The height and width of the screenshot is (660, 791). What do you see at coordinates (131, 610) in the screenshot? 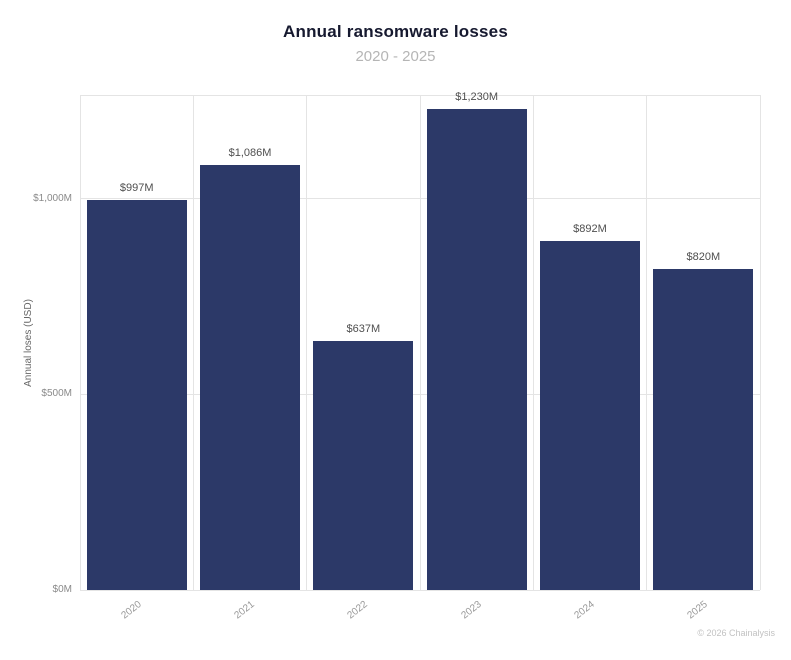
I see `x-tick-label: 2020` at bounding box center [131, 610].